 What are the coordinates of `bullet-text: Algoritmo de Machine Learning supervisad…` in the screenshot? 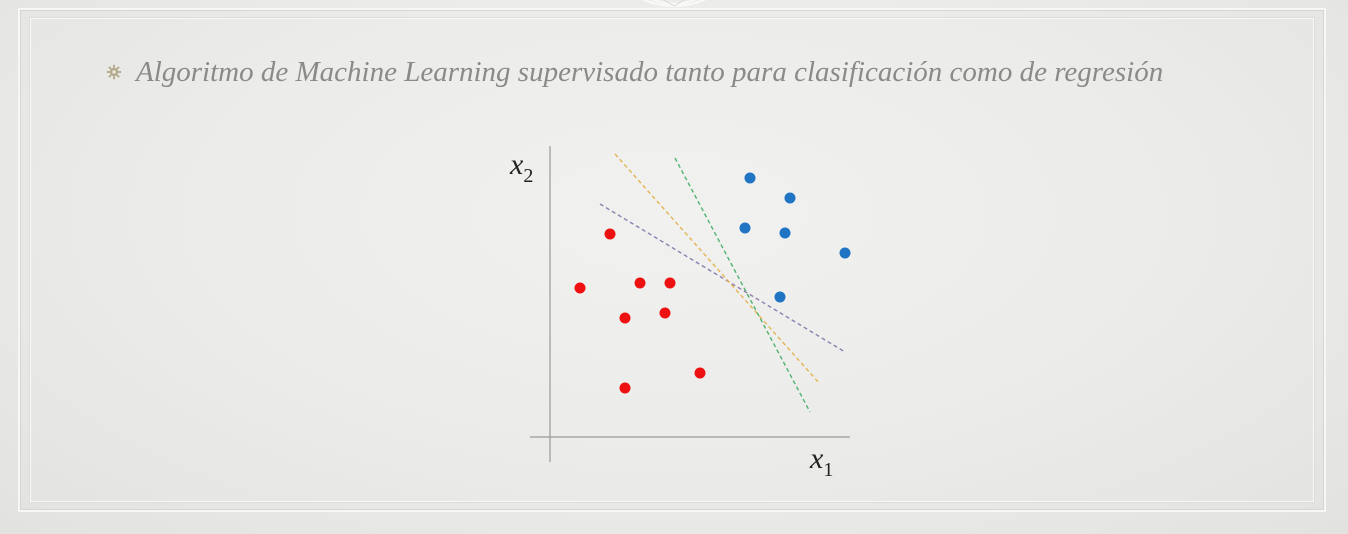 It's located at (650, 71).